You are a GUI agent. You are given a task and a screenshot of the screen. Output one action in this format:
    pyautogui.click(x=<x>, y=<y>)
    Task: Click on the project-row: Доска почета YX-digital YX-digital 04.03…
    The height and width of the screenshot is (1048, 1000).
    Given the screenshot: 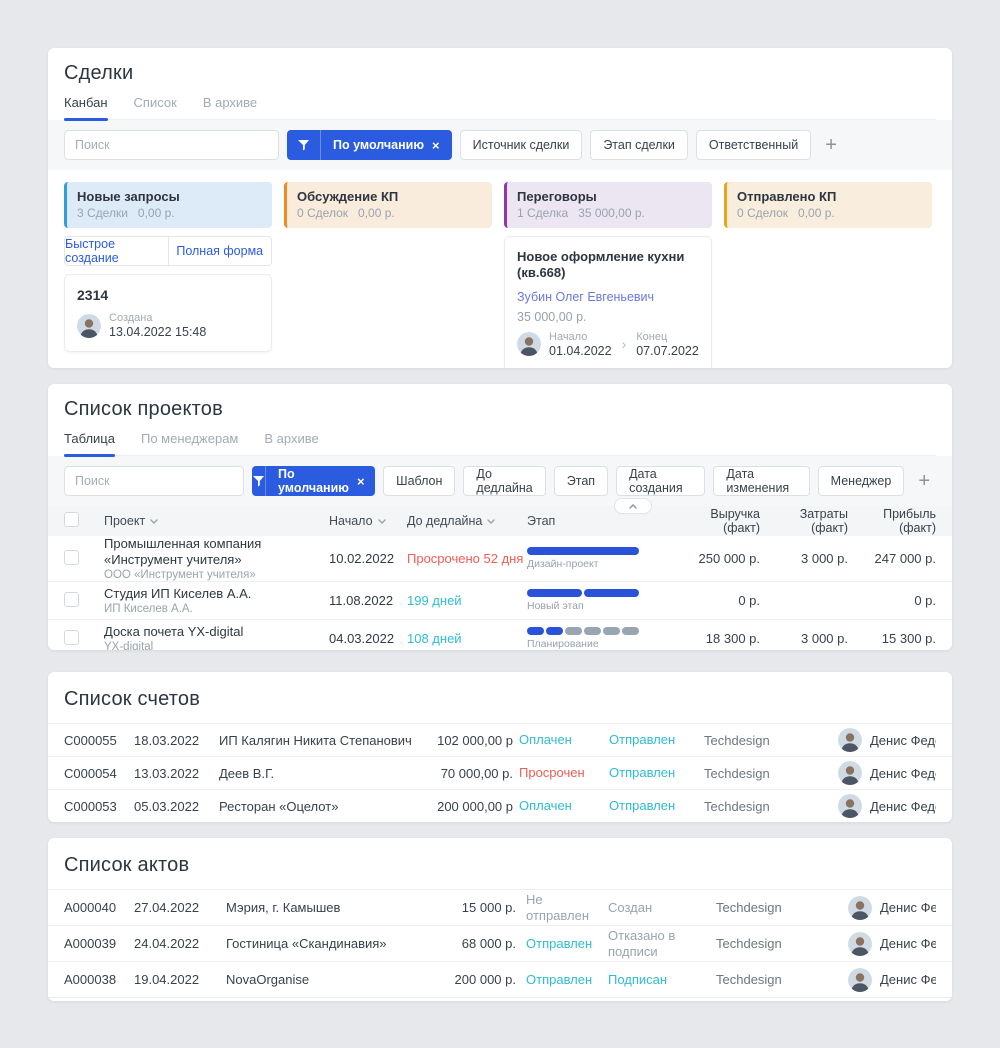 What is the action you would take?
    pyautogui.click(x=500, y=635)
    